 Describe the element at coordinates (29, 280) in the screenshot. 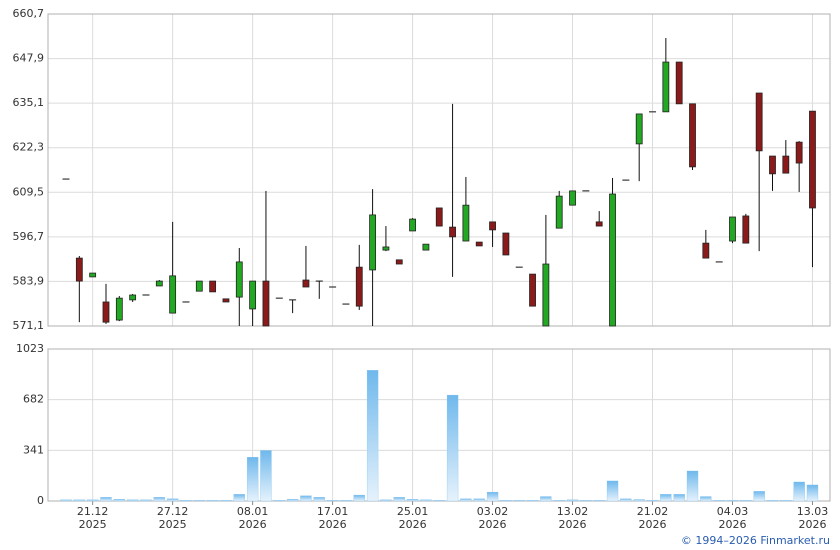

I see `y-tick-label: 583,9` at that location.